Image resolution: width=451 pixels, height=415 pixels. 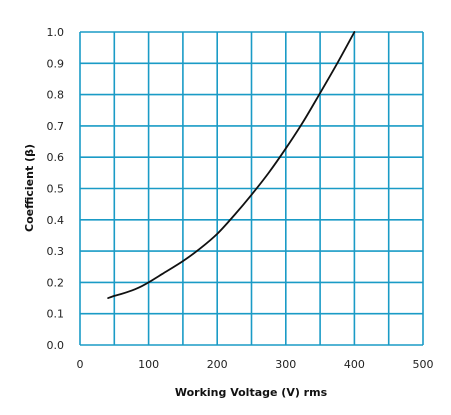 What do you see at coordinates (56, 282) in the screenshot?
I see `y-tick-label: 0.2` at bounding box center [56, 282].